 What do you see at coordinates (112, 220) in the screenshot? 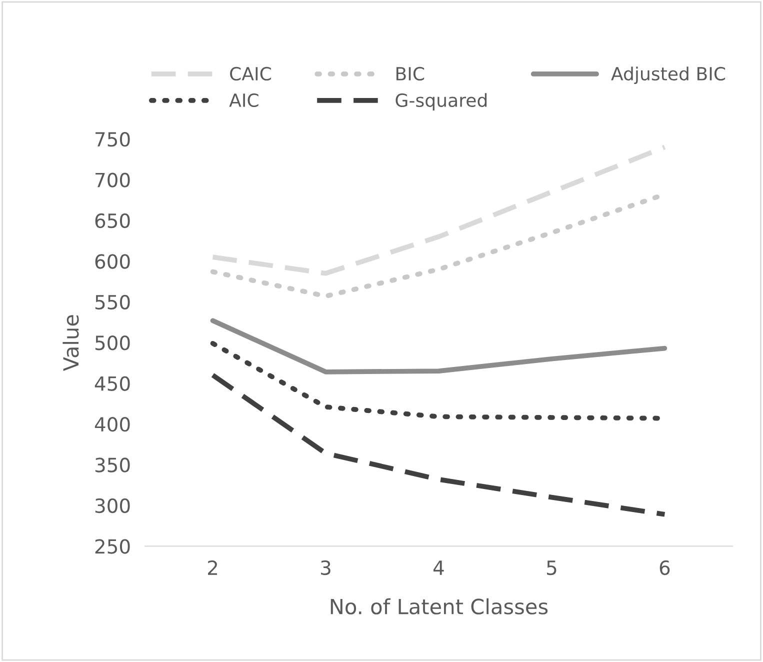
I see `y-tick-label: 650` at bounding box center [112, 220].